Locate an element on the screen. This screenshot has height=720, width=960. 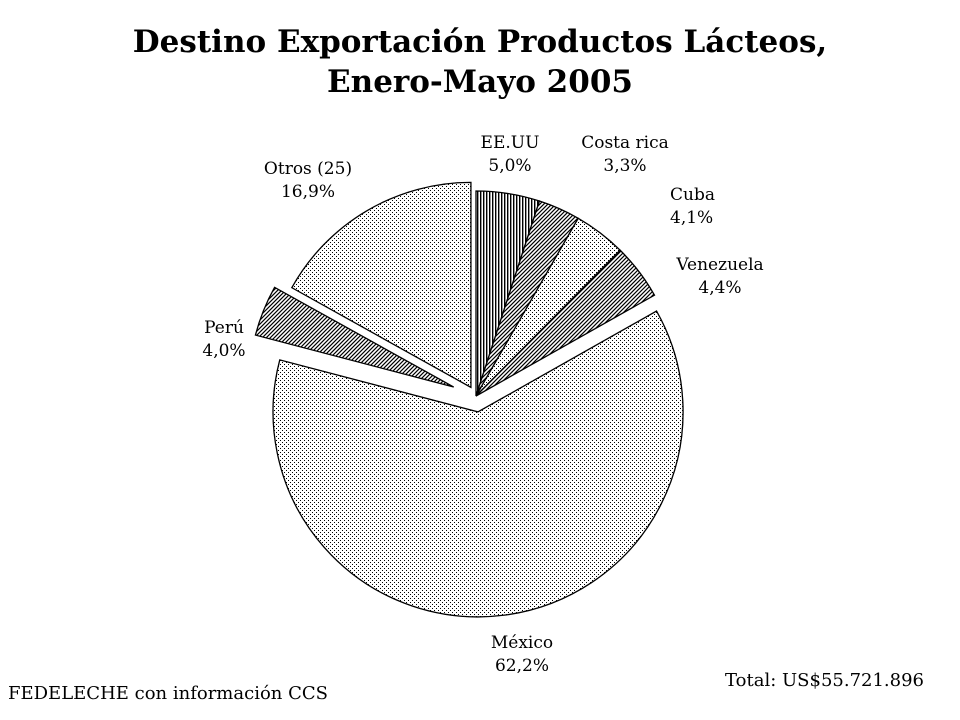
slice-value-costa-rica: 3,3% is located at coordinates (624, 166).